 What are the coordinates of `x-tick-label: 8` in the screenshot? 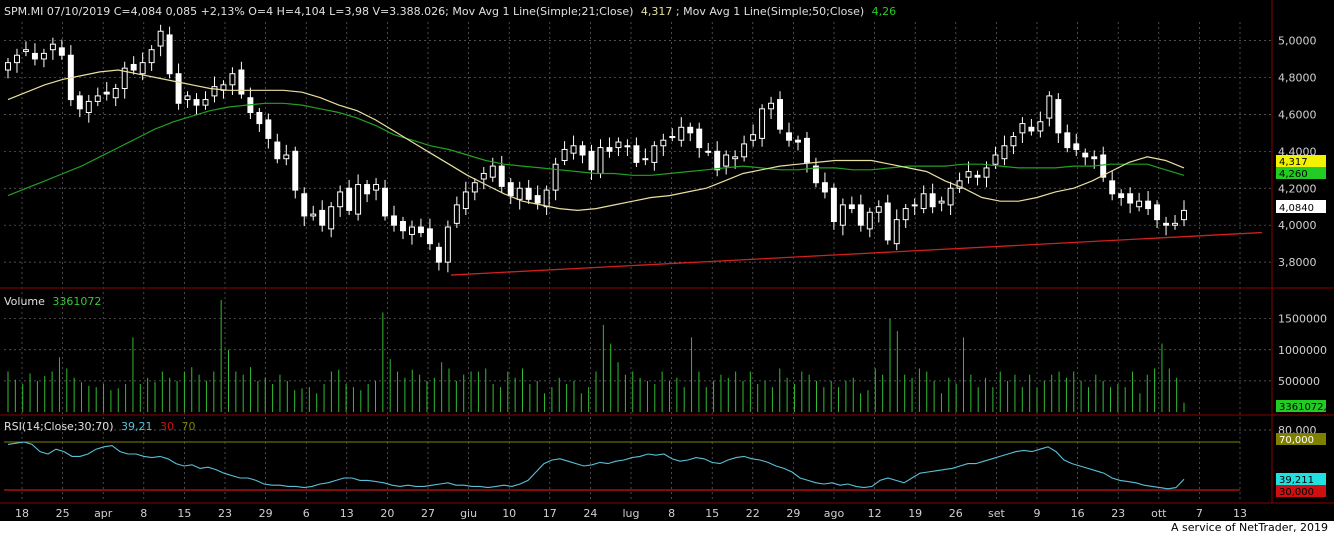 It's located at (143, 513).